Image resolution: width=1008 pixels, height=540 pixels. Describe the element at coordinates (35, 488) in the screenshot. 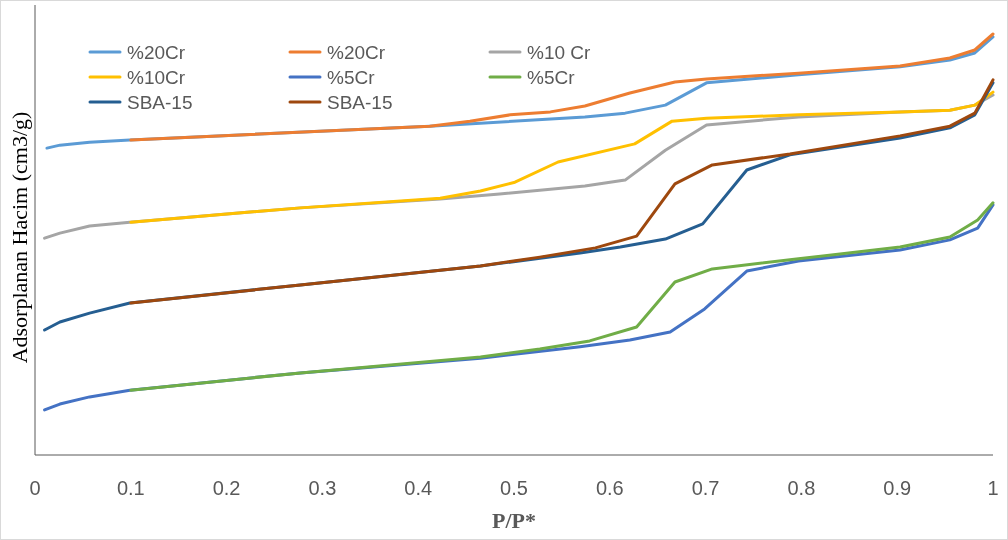

I see `x-tick-label: 0` at that location.